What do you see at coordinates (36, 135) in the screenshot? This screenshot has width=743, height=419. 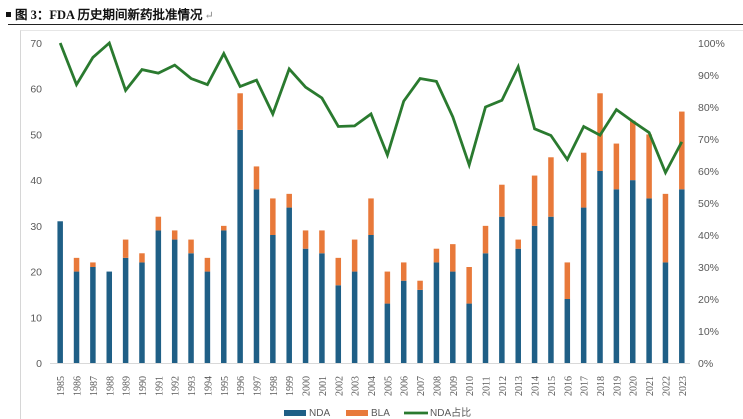 I see `y-left-tick-label: 50` at bounding box center [36, 135].